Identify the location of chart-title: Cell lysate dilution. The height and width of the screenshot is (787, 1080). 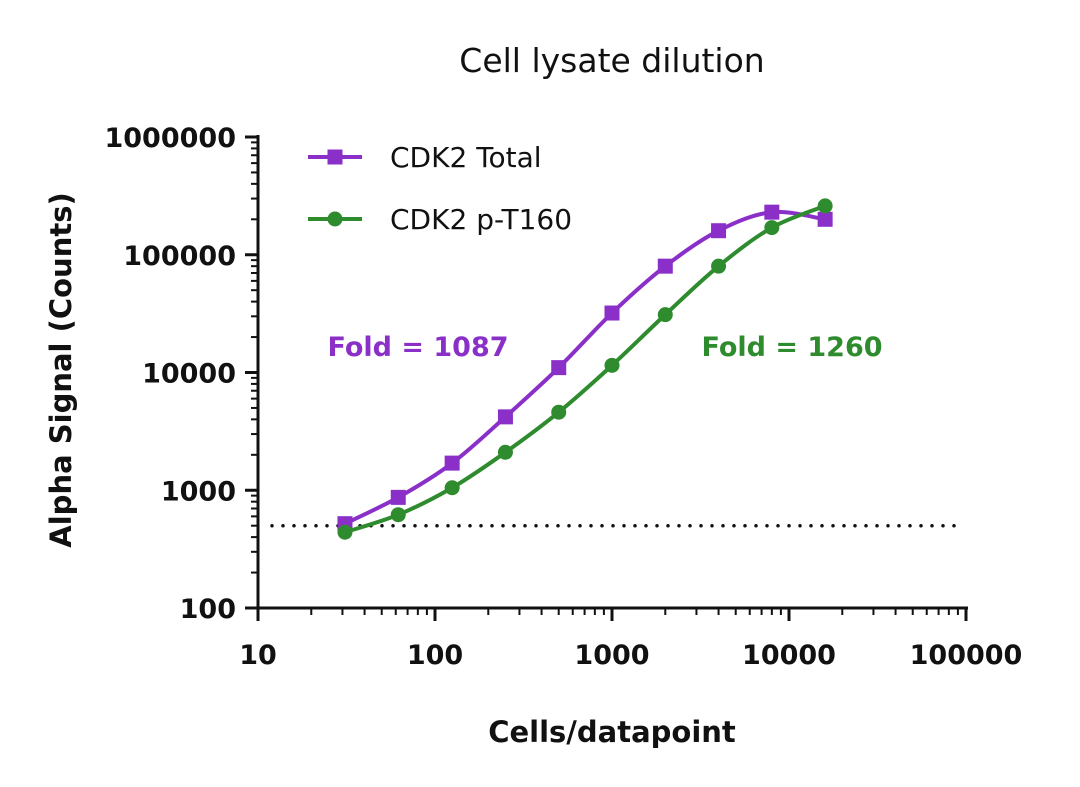
(611, 60).